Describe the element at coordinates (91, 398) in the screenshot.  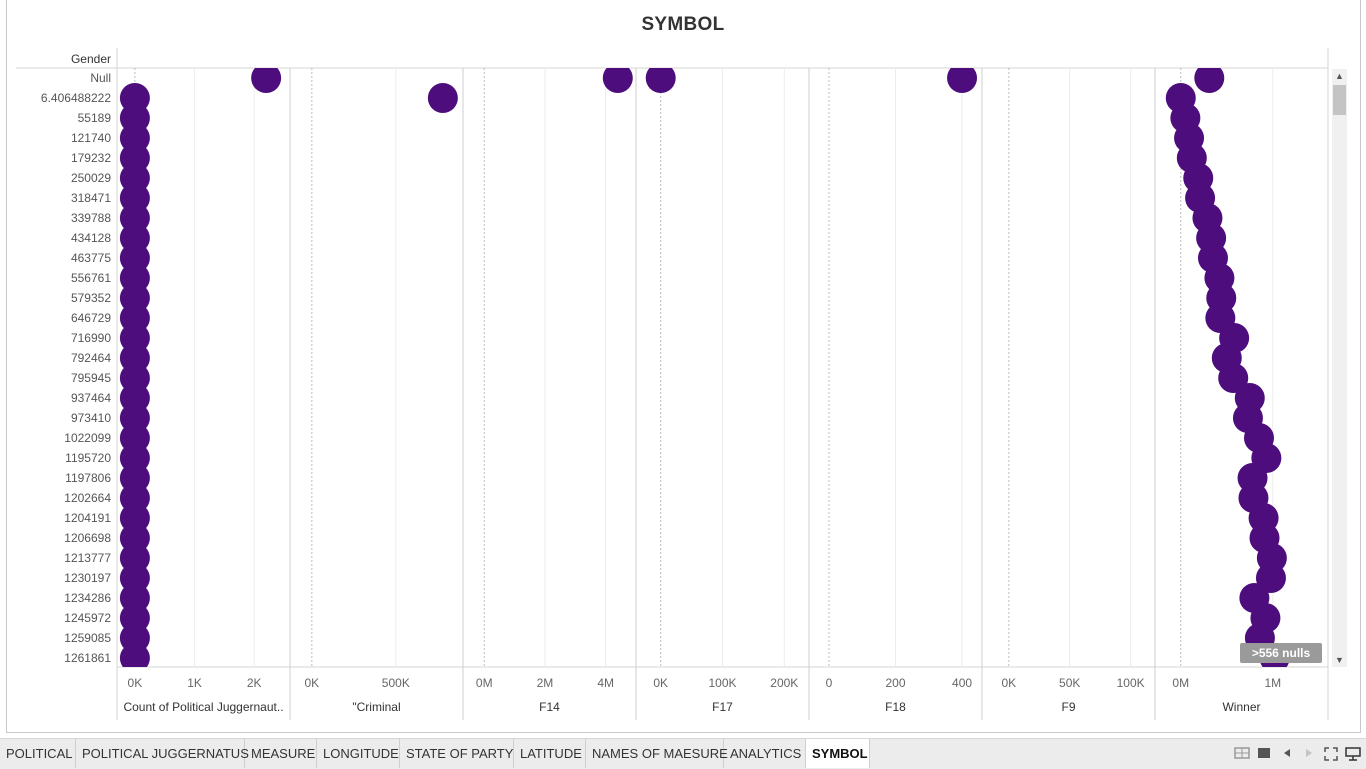
I see `row-label: 937464` at that location.